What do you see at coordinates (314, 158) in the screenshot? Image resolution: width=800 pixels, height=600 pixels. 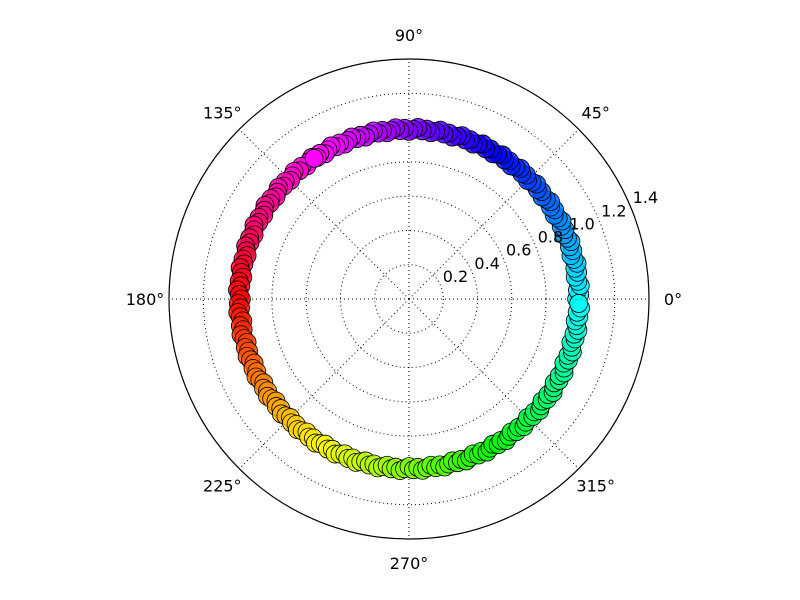 I see `highlighted-point` at bounding box center [314, 158].